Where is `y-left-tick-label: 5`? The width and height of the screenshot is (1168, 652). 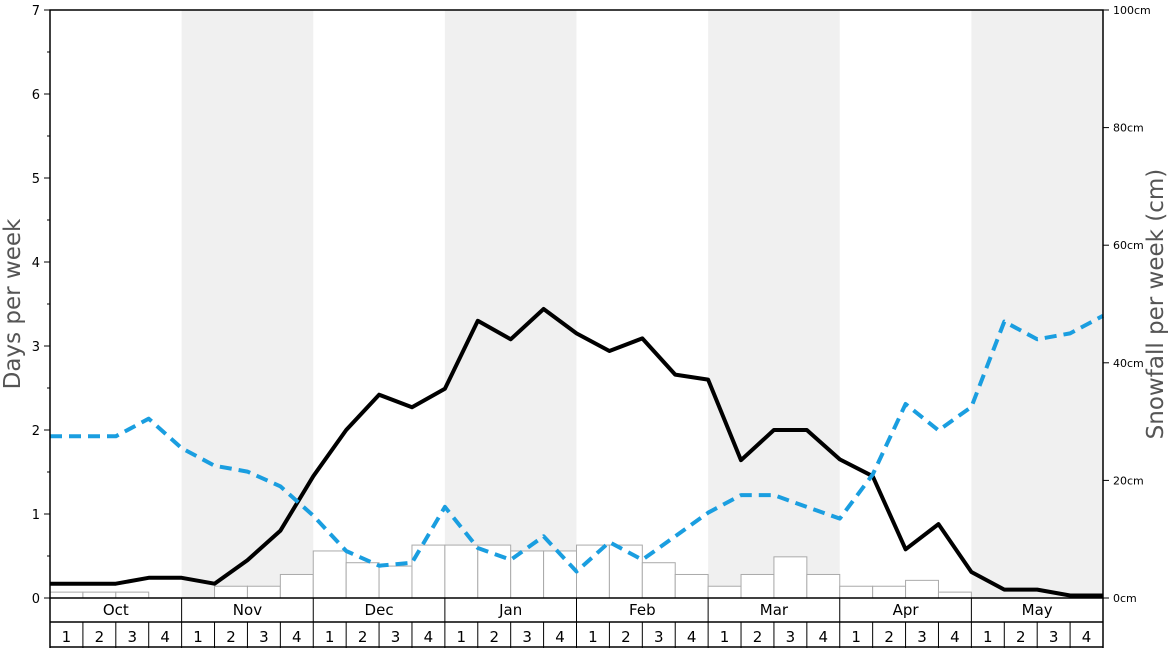
y-left-tick-label: 5 is located at coordinates (36, 179).